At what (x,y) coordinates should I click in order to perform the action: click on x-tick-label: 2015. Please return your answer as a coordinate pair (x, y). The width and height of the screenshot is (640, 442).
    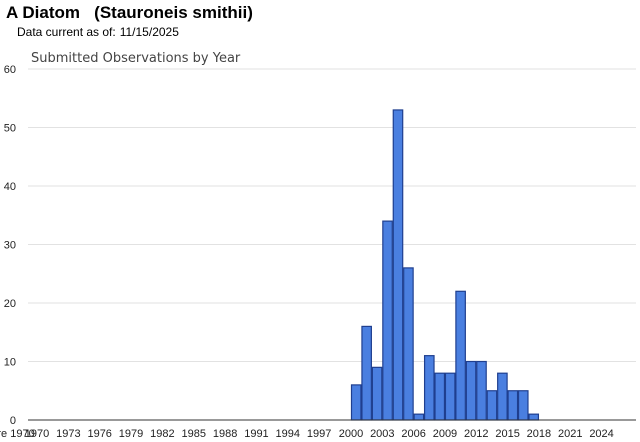
    Looking at the image, I should click on (507, 434).